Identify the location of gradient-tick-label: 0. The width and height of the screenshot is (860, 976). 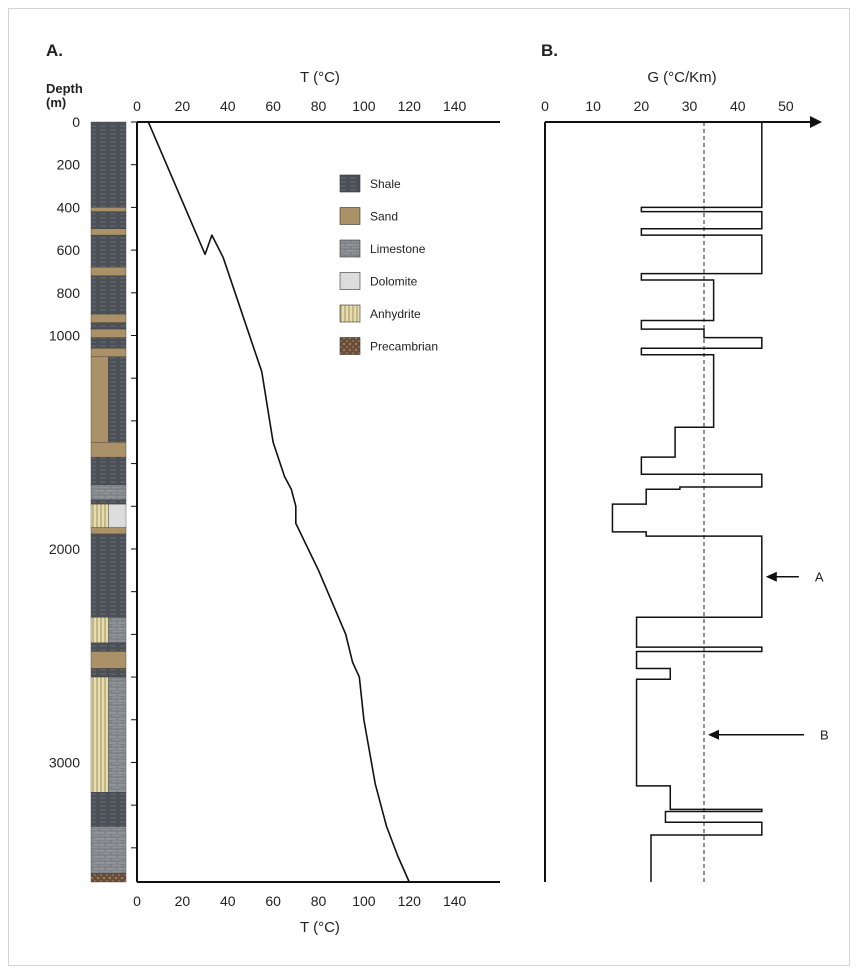
(545, 106).